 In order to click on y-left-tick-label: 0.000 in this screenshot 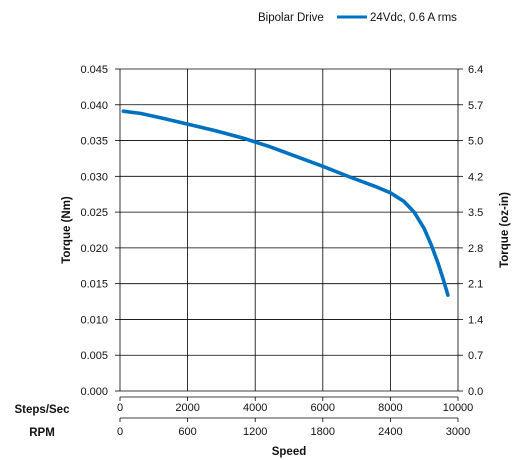, I will do `click(94, 392)`.